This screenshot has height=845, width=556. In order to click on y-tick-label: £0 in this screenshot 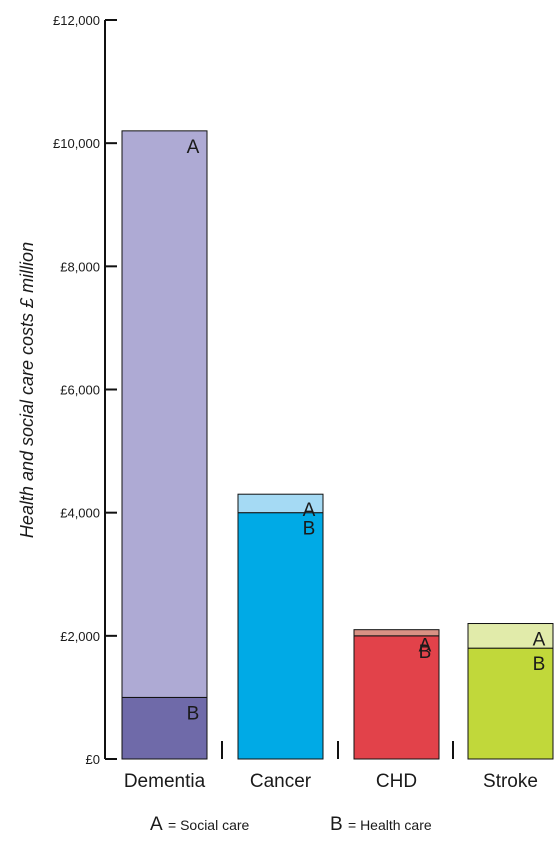, I will do `click(93, 759)`.